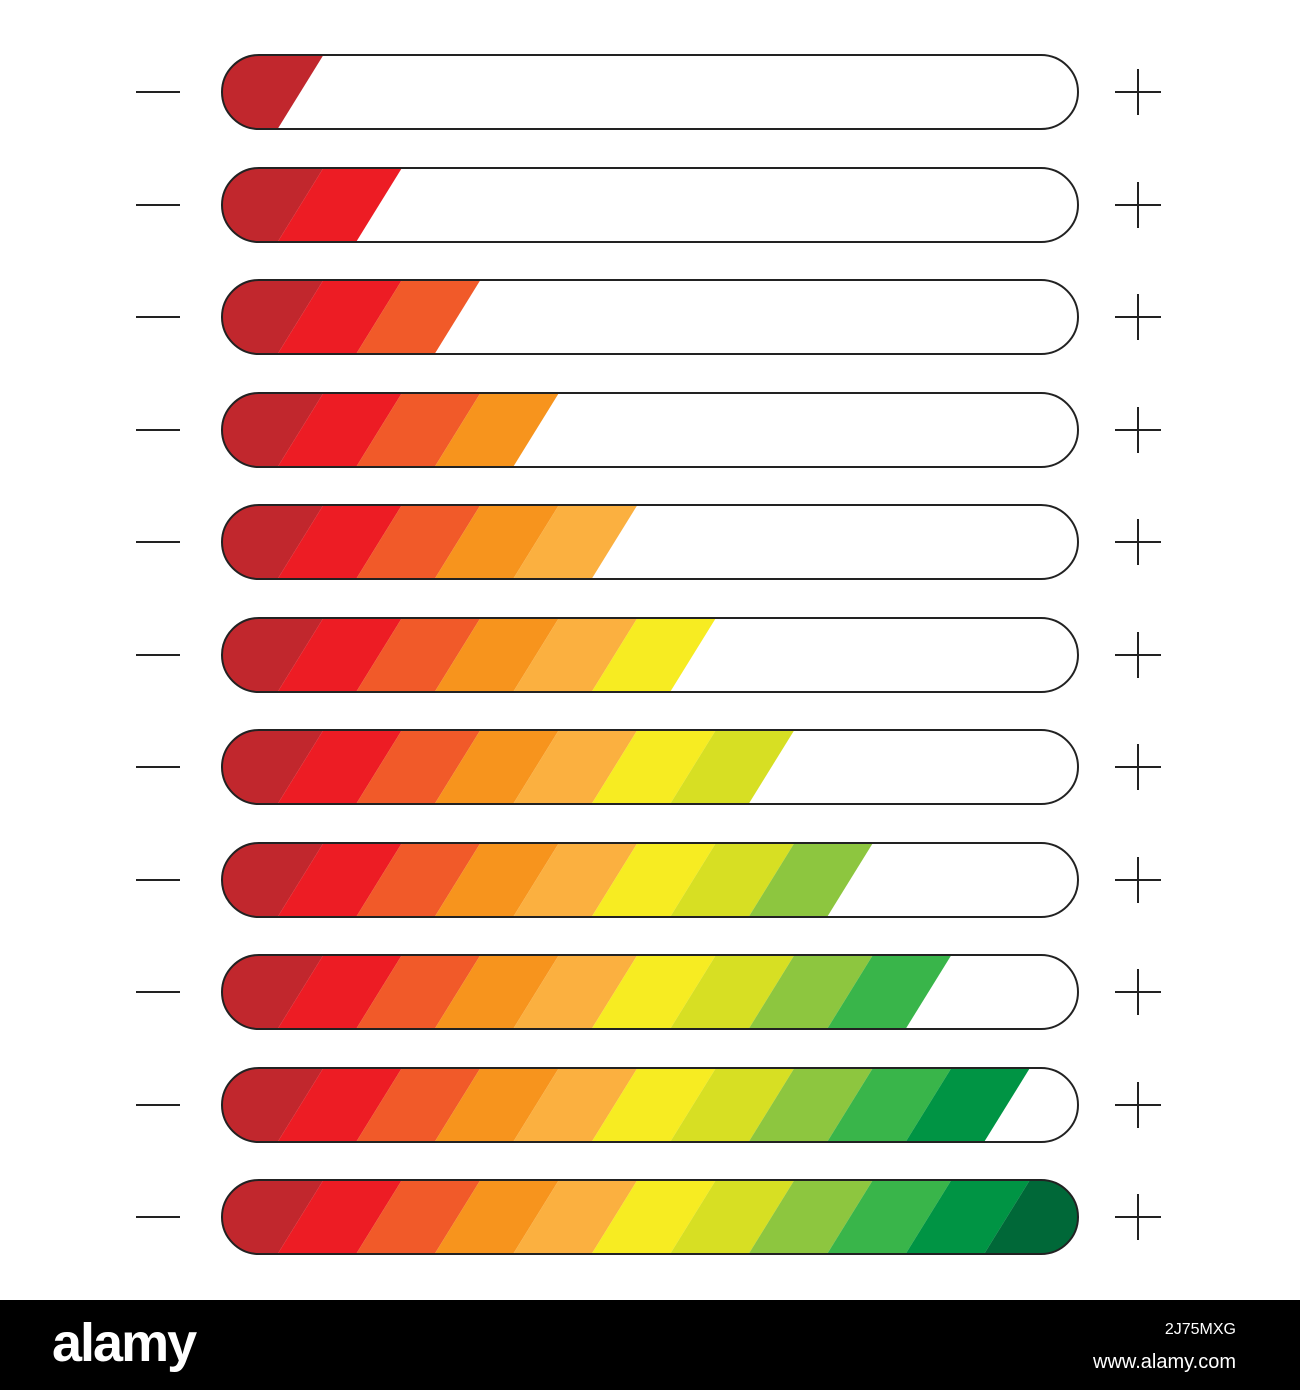 This screenshot has height=1390, width=1300. I want to click on meter-track, so click(650, 204).